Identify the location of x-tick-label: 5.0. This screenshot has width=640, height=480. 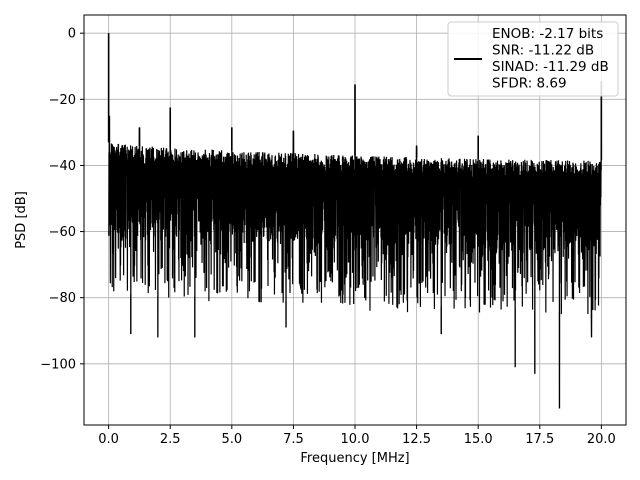
(231, 439).